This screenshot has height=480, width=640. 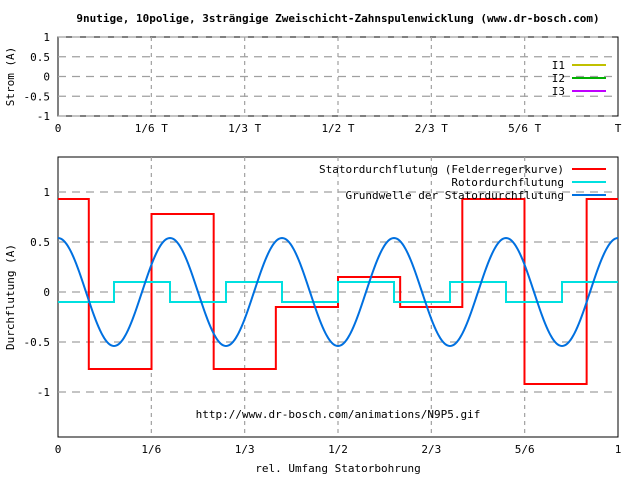 What do you see at coordinates (454, 195) in the screenshot?
I see `legend-label: Grundwelle der Statordurchflutung` at bounding box center [454, 195].